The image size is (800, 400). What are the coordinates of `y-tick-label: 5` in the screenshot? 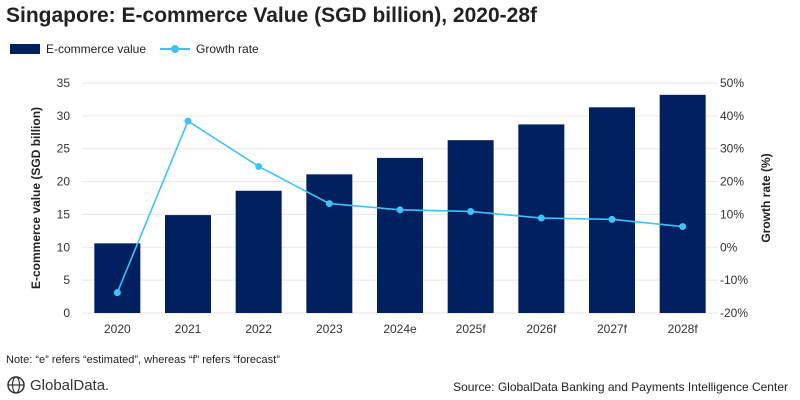 It's located at (66, 280).